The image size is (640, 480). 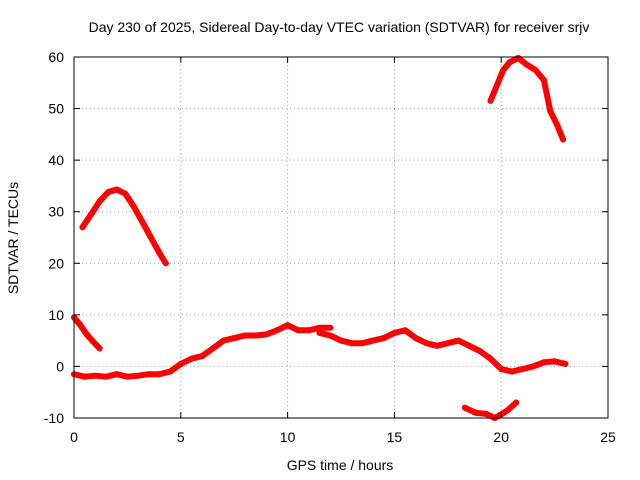 I want to click on x-tick-label: 25, so click(x=608, y=437).